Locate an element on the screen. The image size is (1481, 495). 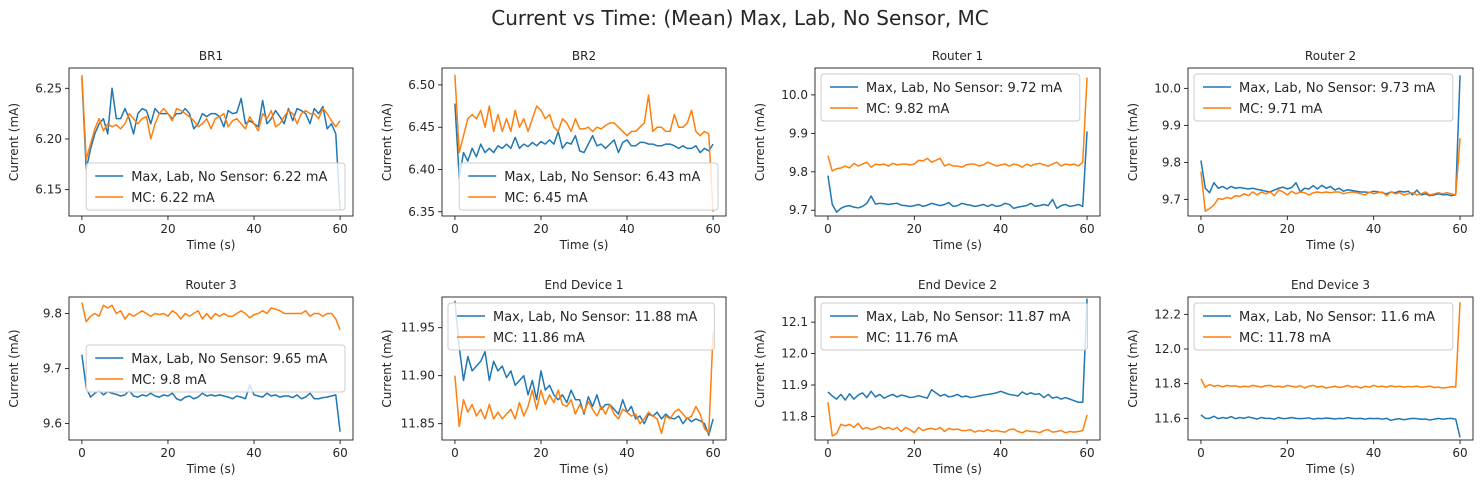
y-tick-label: 12.0 is located at coordinates (1167, 349).